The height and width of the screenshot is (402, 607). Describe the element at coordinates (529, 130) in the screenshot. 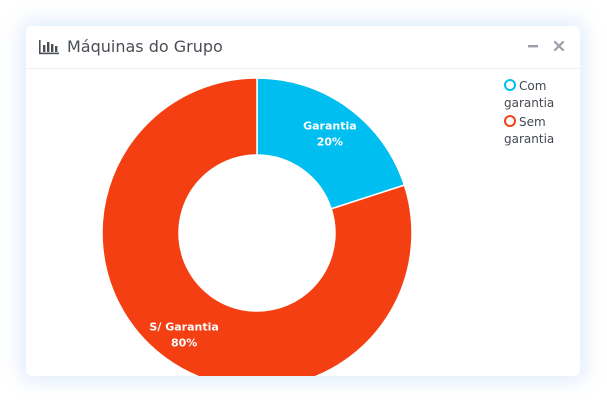

I see `legend-label: Sem garantia` at that location.